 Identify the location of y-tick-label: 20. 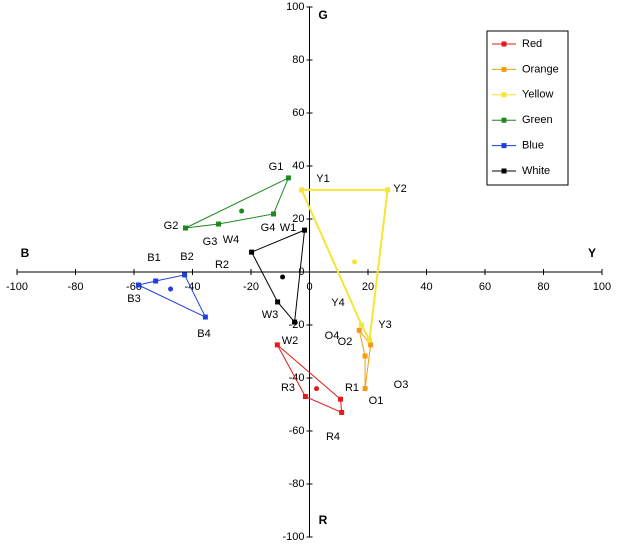
(298, 219).